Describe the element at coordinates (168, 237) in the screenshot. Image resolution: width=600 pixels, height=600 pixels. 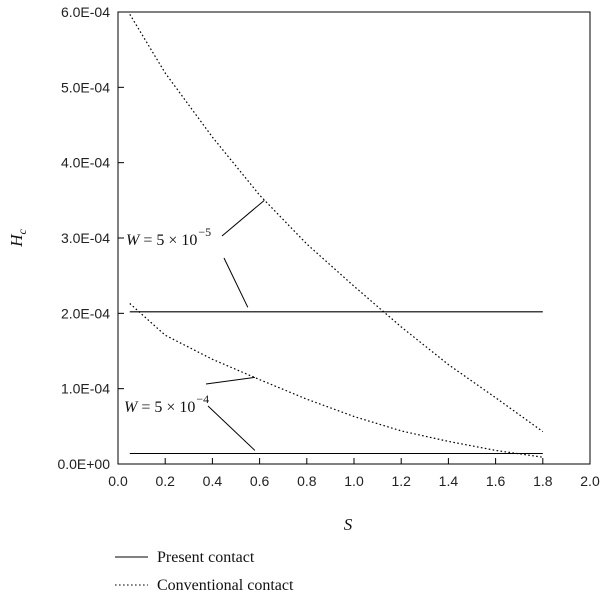
I see `annotation-label: W = 5 × 10−5` at that location.